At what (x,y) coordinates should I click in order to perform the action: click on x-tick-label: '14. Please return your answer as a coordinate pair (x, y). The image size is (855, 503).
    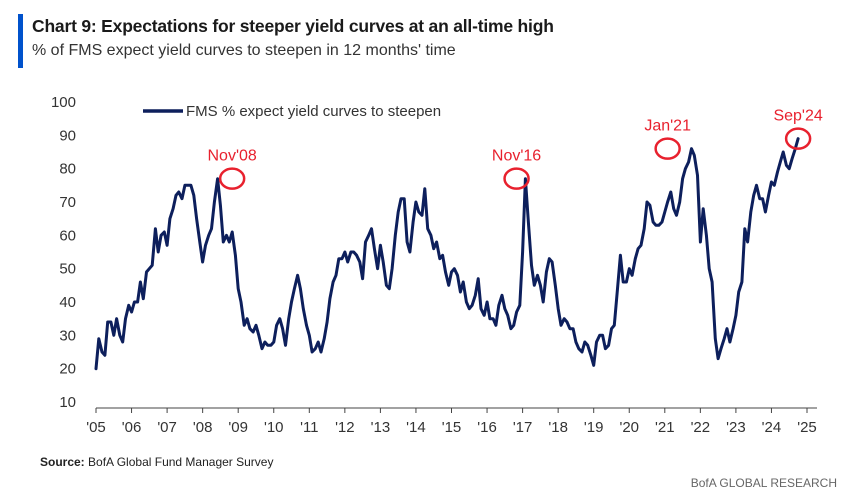
    Looking at the image, I should click on (416, 427).